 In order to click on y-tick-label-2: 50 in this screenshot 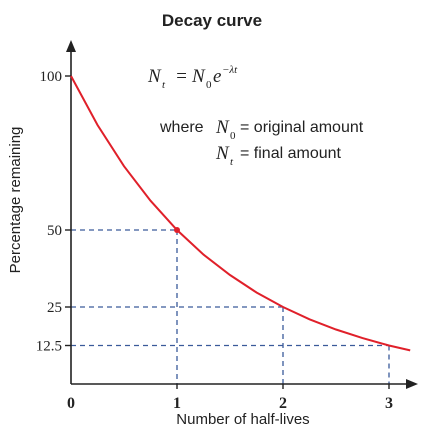, I will do `click(54, 231)`.